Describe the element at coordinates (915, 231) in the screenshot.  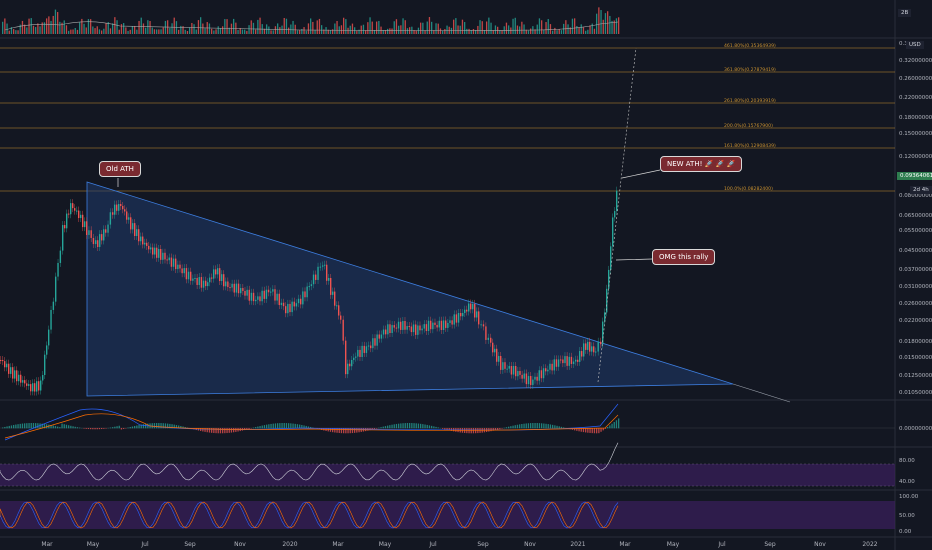
I see `price-label: 0.05500000` at that location.